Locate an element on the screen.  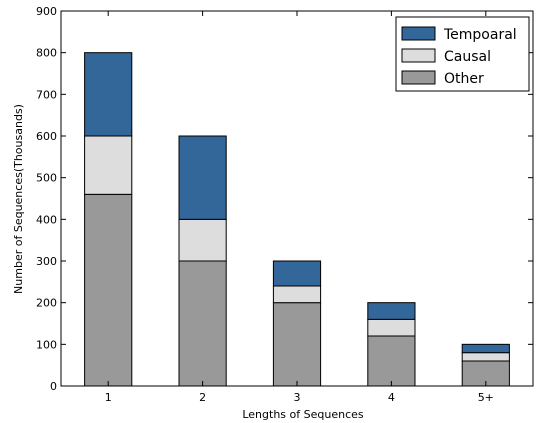
legend: Tempoaral Causal Other is located at coordinates (462, 54).